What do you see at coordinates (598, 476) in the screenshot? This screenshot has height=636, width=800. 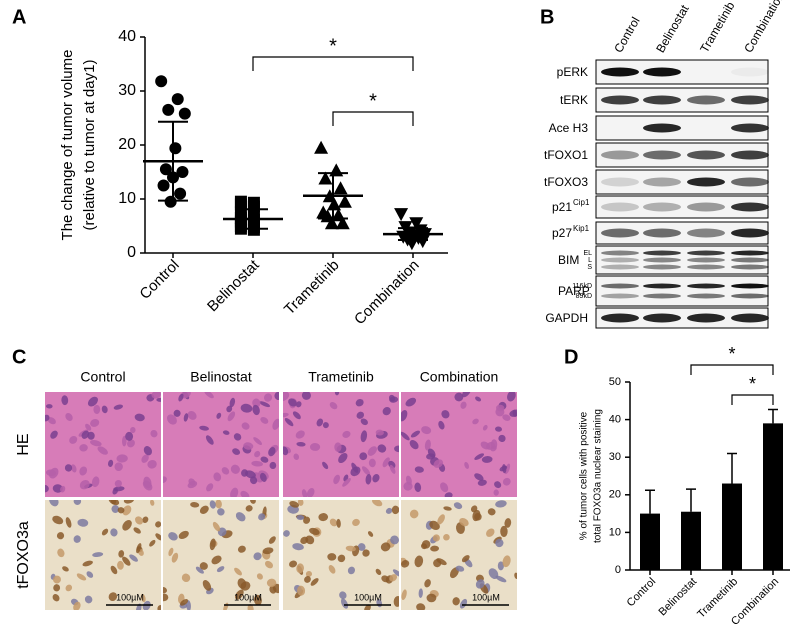 I see `y-axis-label: total FOXO3a nuclear staining` at bounding box center [598, 476].